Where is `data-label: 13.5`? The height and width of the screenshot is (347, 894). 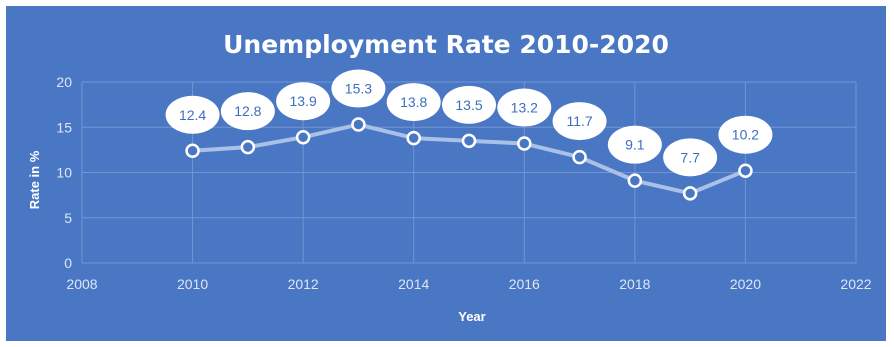
data-label: 13.5 is located at coordinates (468, 105).